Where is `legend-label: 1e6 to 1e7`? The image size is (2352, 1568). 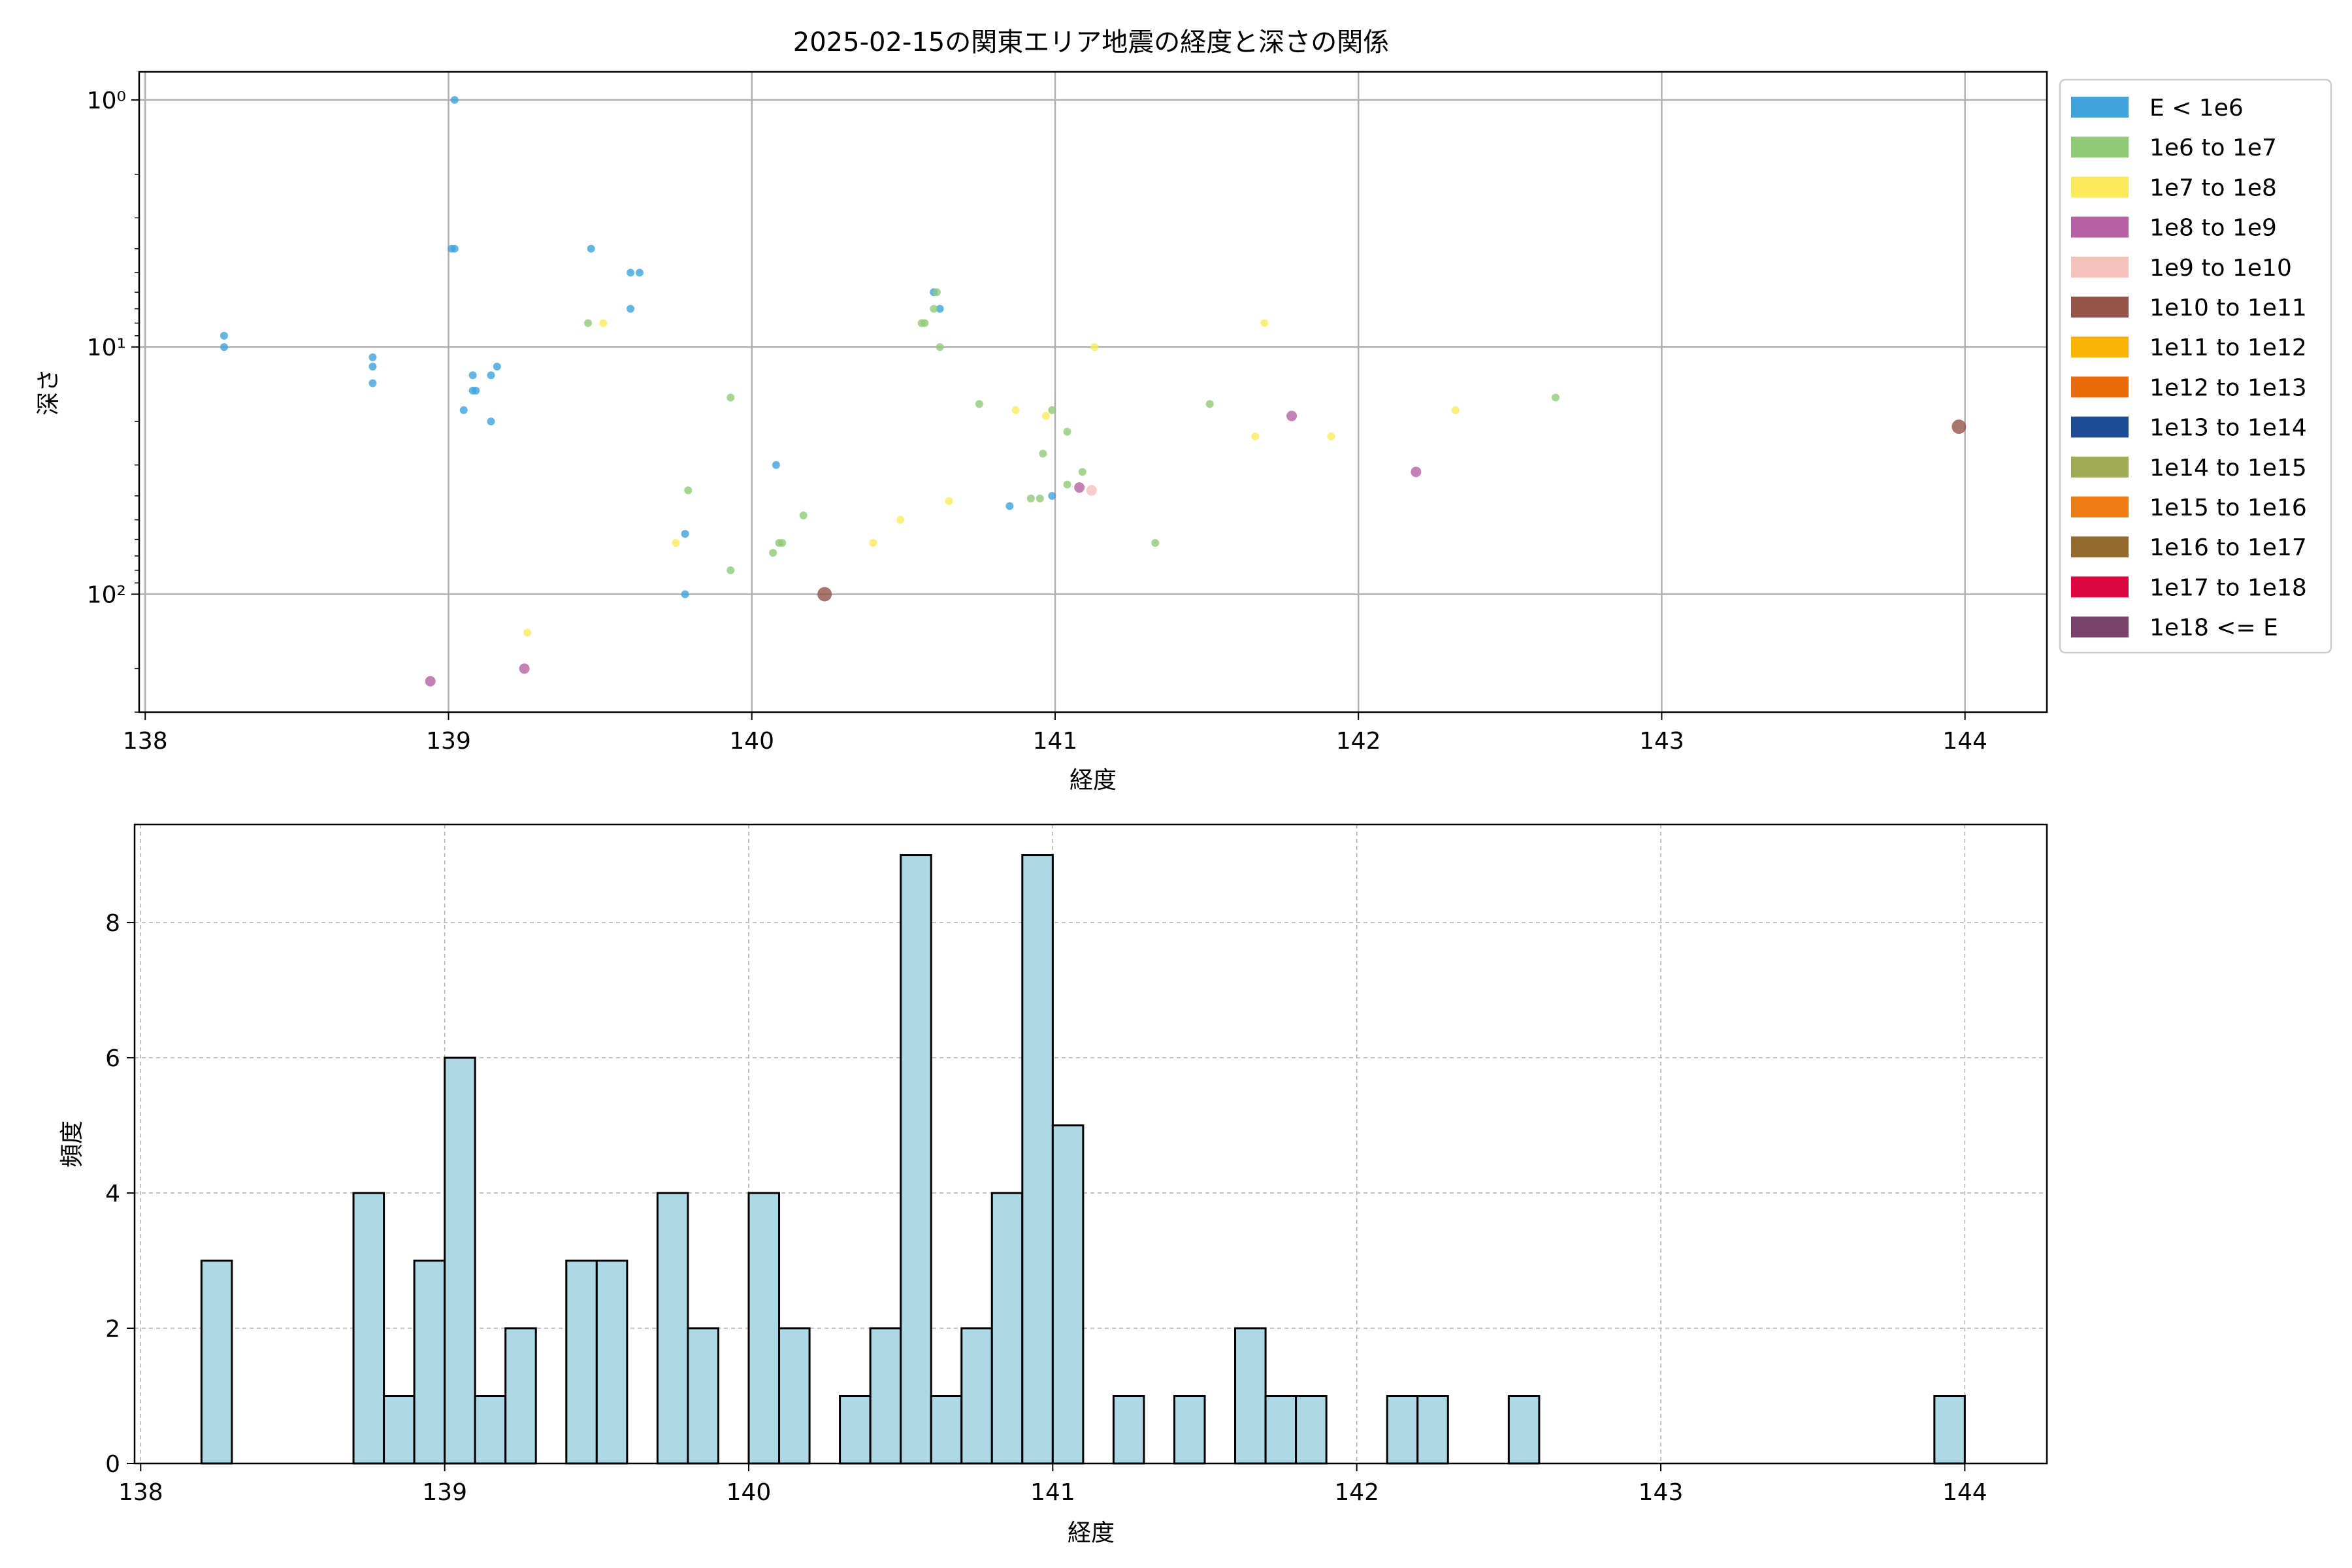 legend-label: 1e6 to 1e7 is located at coordinates (2213, 148).